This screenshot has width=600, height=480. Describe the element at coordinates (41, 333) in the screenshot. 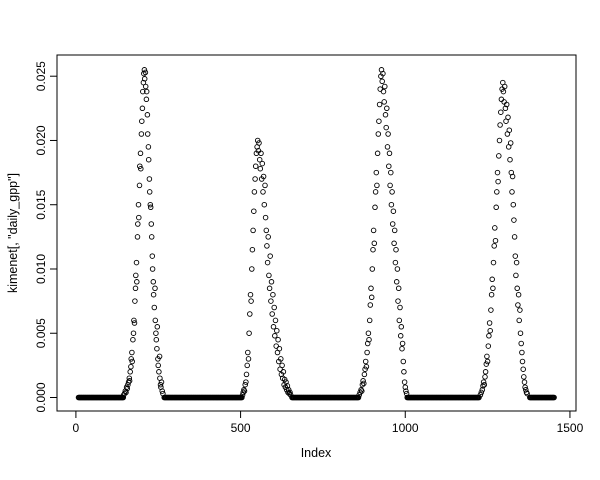

I see `y-tick-label: 0.005` at that location.